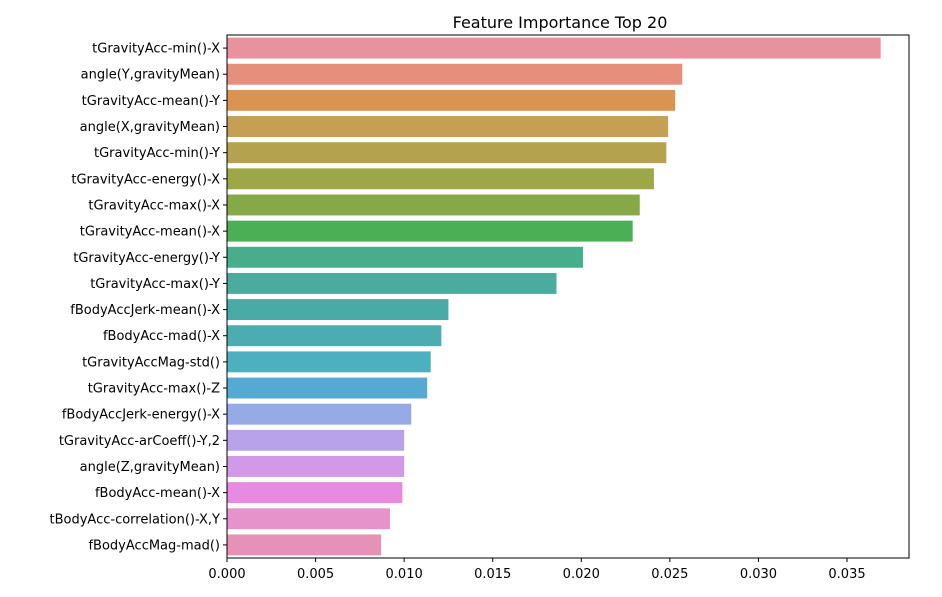 This screenshot has width=942, height=597. What do you see at coordinates (404, 574) in the screenshot?
I see `x-tick-label: 0.010` at bounding box center [404, 574].